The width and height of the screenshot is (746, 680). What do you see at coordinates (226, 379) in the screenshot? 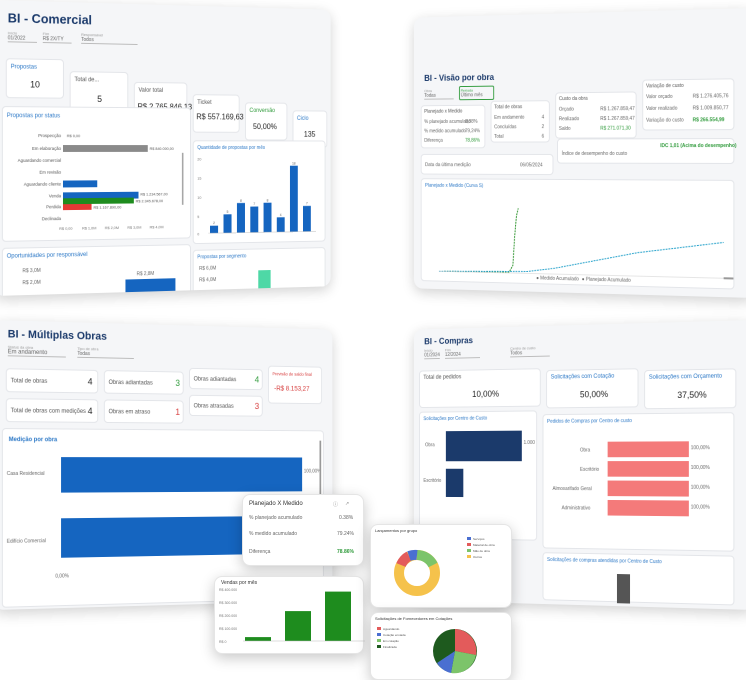
I see `kpi-adiantadas-2: Obras adiantadas 4` at bounding box center [226, 379].